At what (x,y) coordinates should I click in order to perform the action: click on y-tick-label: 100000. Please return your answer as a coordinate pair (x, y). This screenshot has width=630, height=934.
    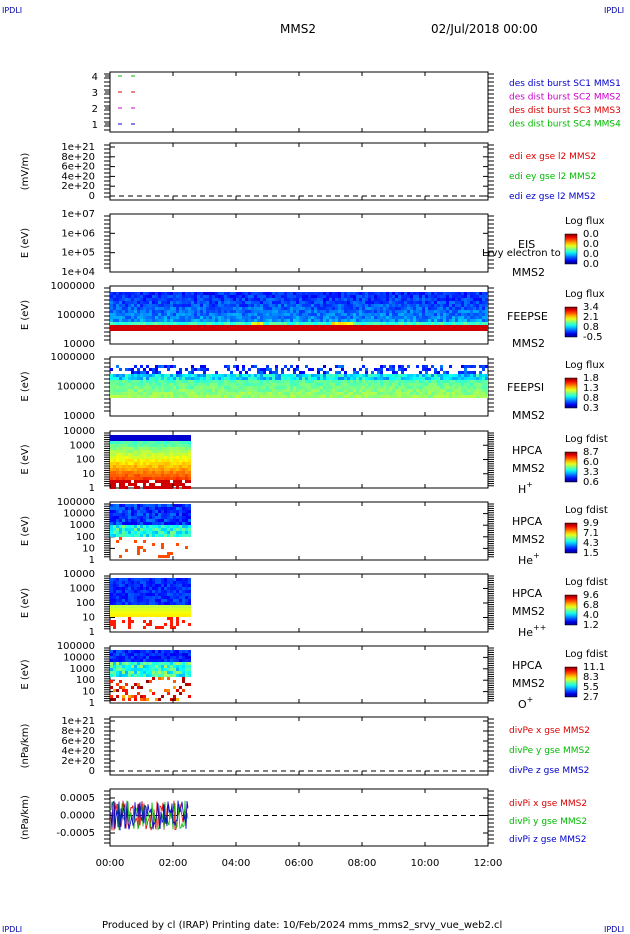
    Looking at the image, I should click on (76, 387).